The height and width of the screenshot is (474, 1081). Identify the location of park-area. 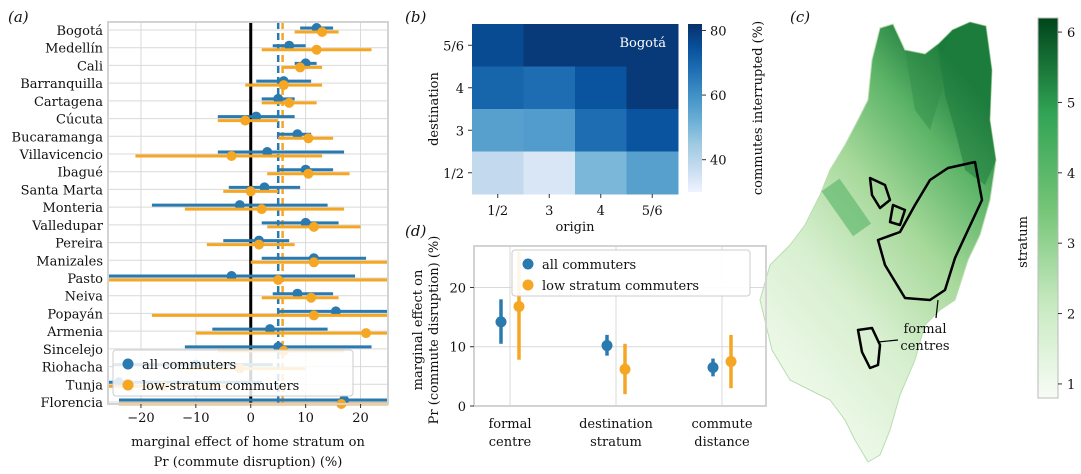
(846, 207).